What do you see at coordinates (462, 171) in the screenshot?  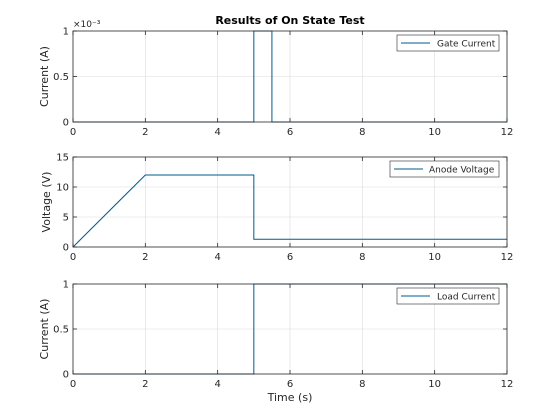 I see `legend-label-anode-voltage: Anode Voltage` at bounding box center [462, 171].